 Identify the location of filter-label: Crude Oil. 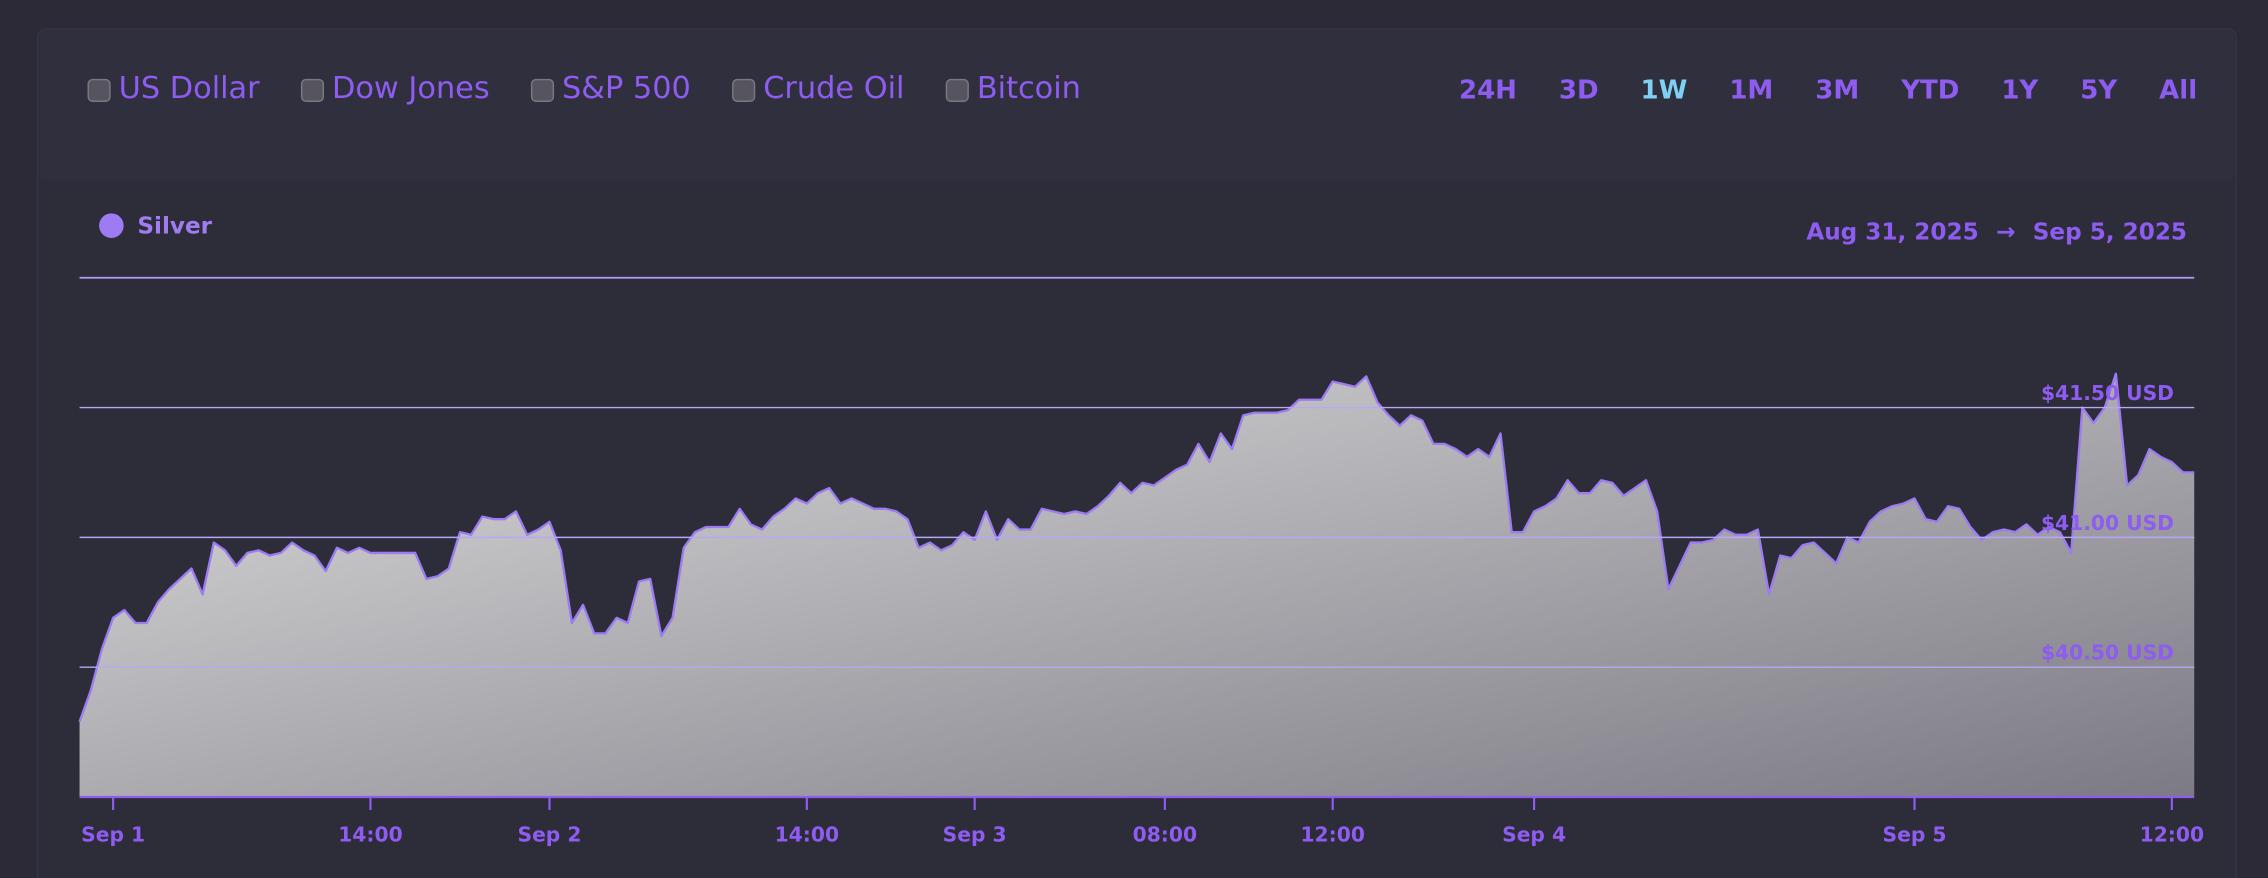
(833, 88).